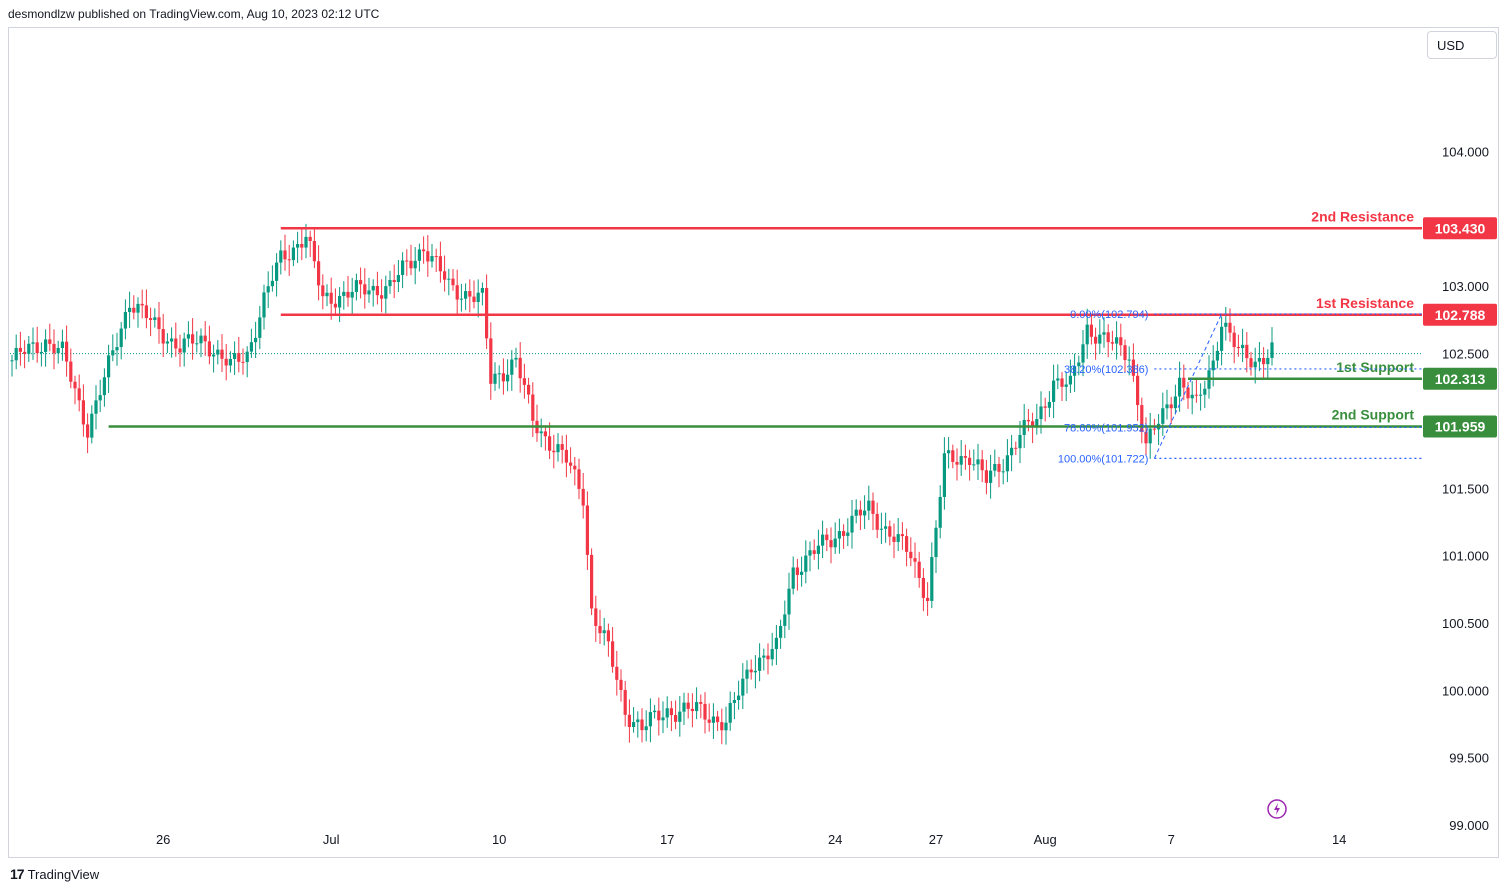 The width and height of the screenshot is (1511, 893). What do you see at coordinates (1465, 690) in the screenshot?
I see `price-tick-label: 100.000` at bounding box center [1465, 690].